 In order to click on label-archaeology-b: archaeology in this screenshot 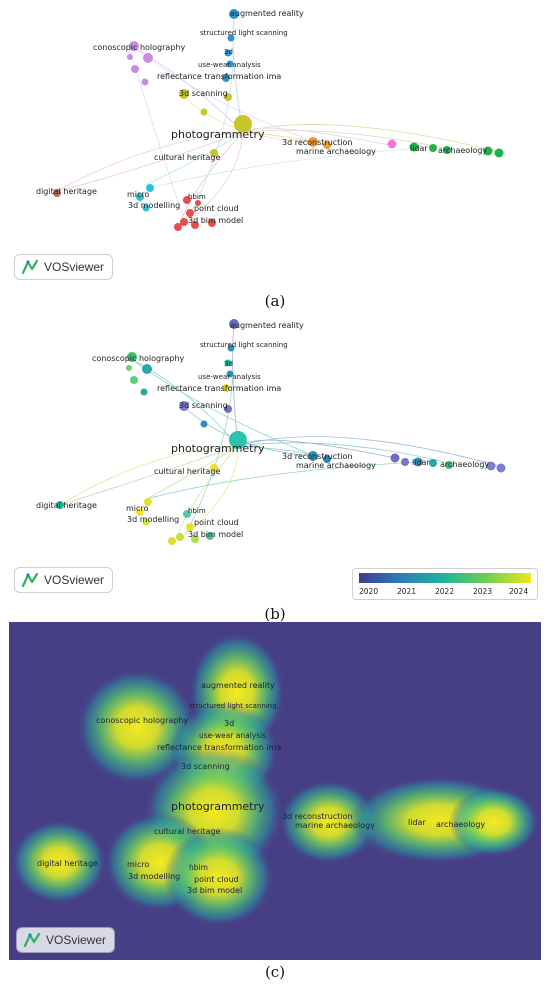, I will do `click(464, 464)`.